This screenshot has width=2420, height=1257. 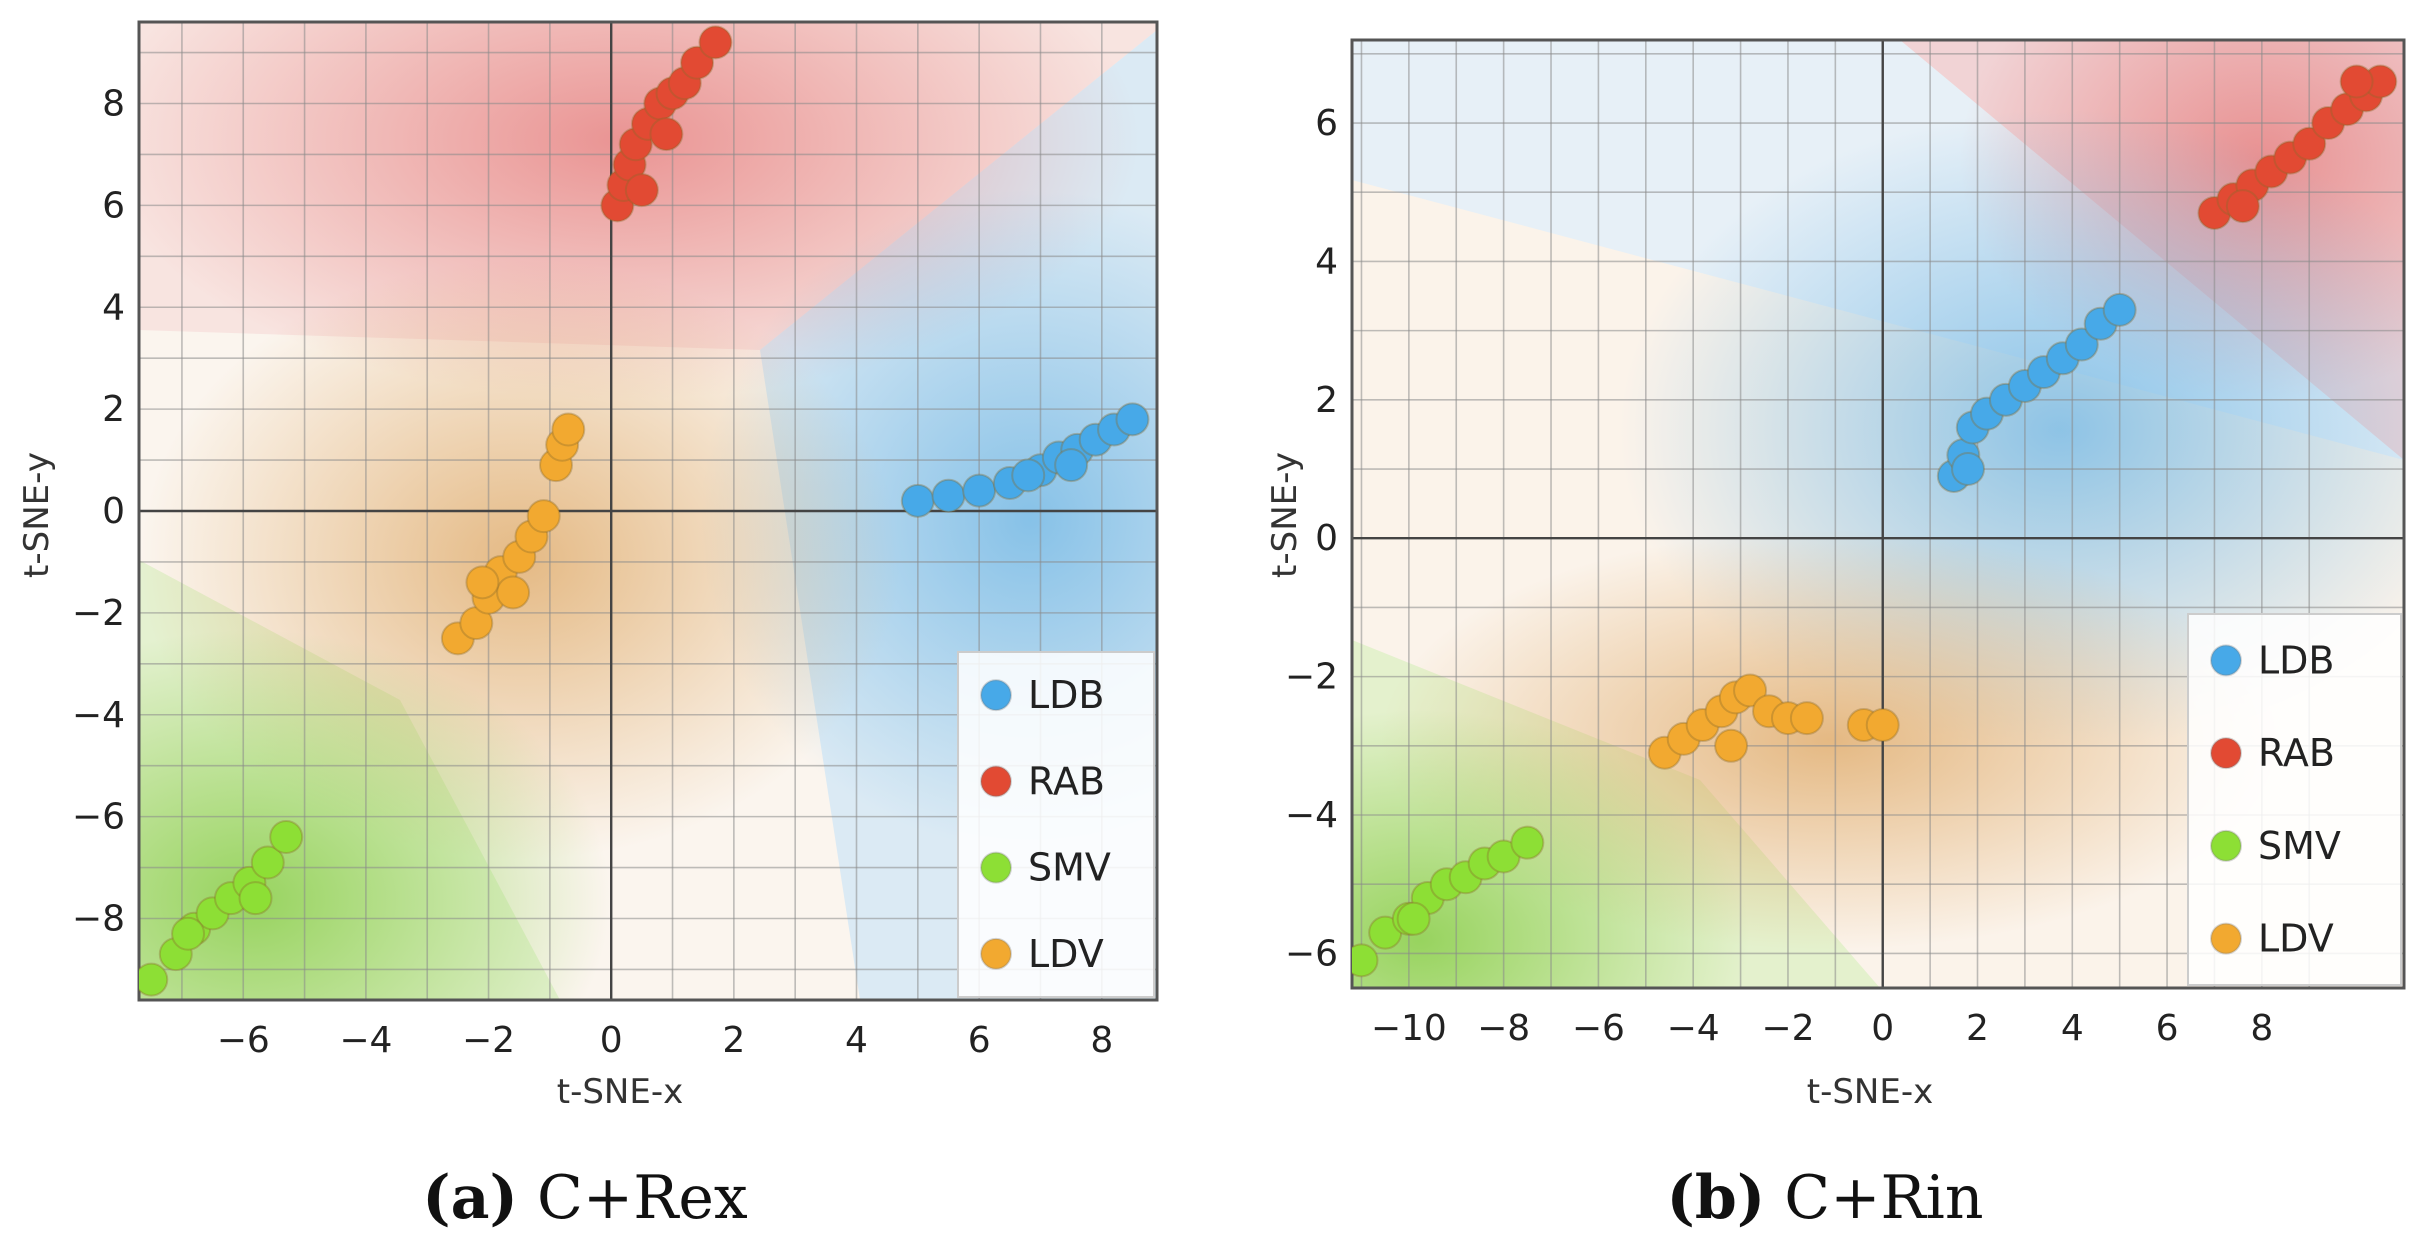 What do you see at coordinates (98, 919) in the screenshot?
I see `y-tick-label: −8` at bounding box center [98, 919].